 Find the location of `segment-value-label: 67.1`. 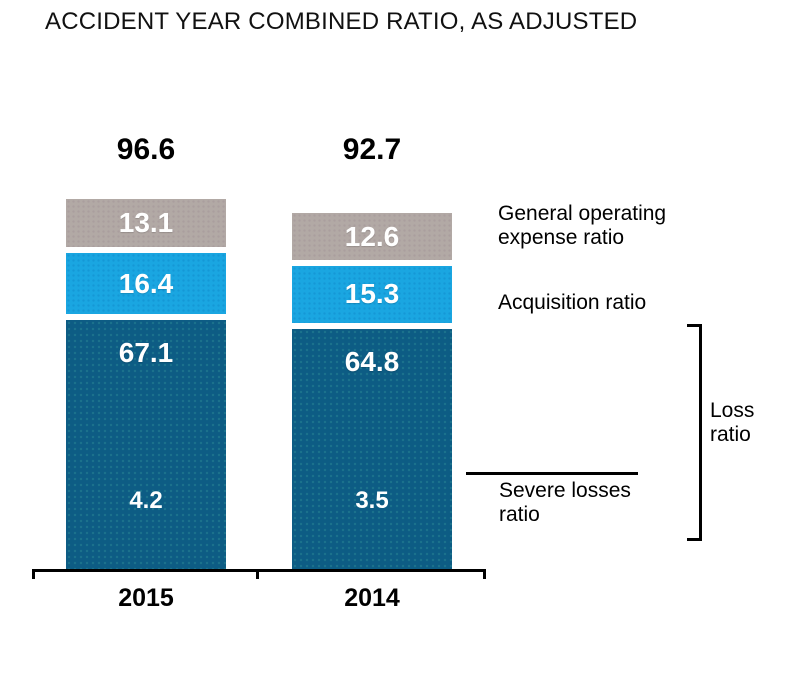

segment-value-label: 67.1 is located at coordinates (146, 353).